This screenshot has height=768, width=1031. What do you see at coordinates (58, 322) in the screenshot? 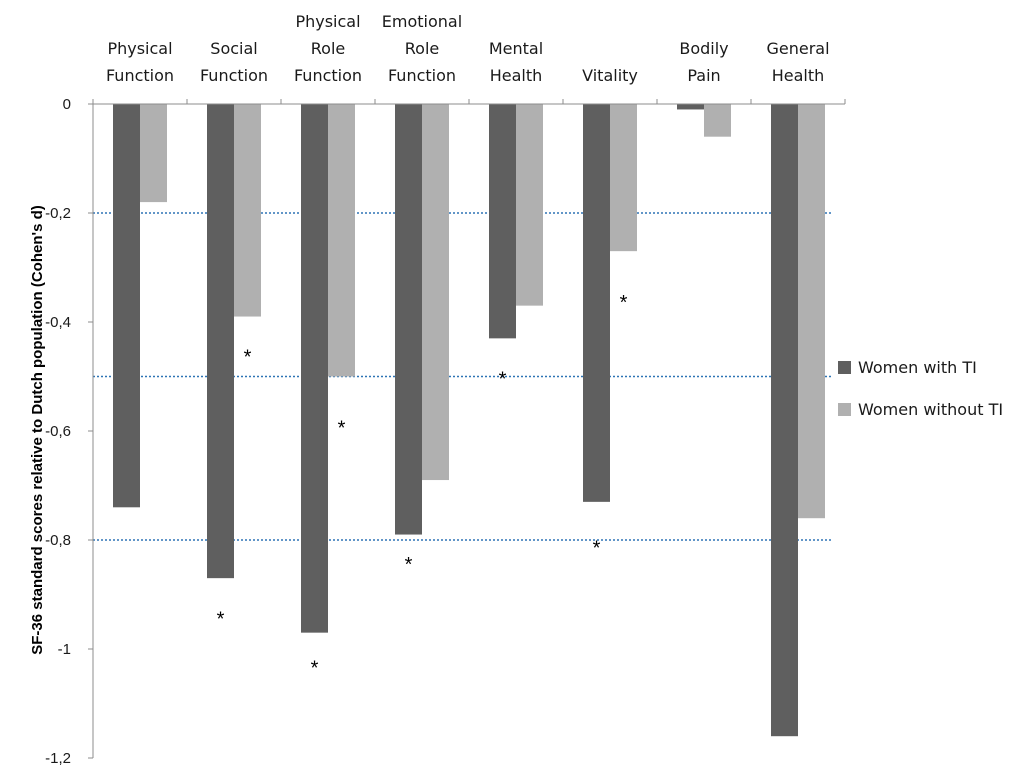
I see `y-tick-label: -0,4` at bounding box center [58, 322].